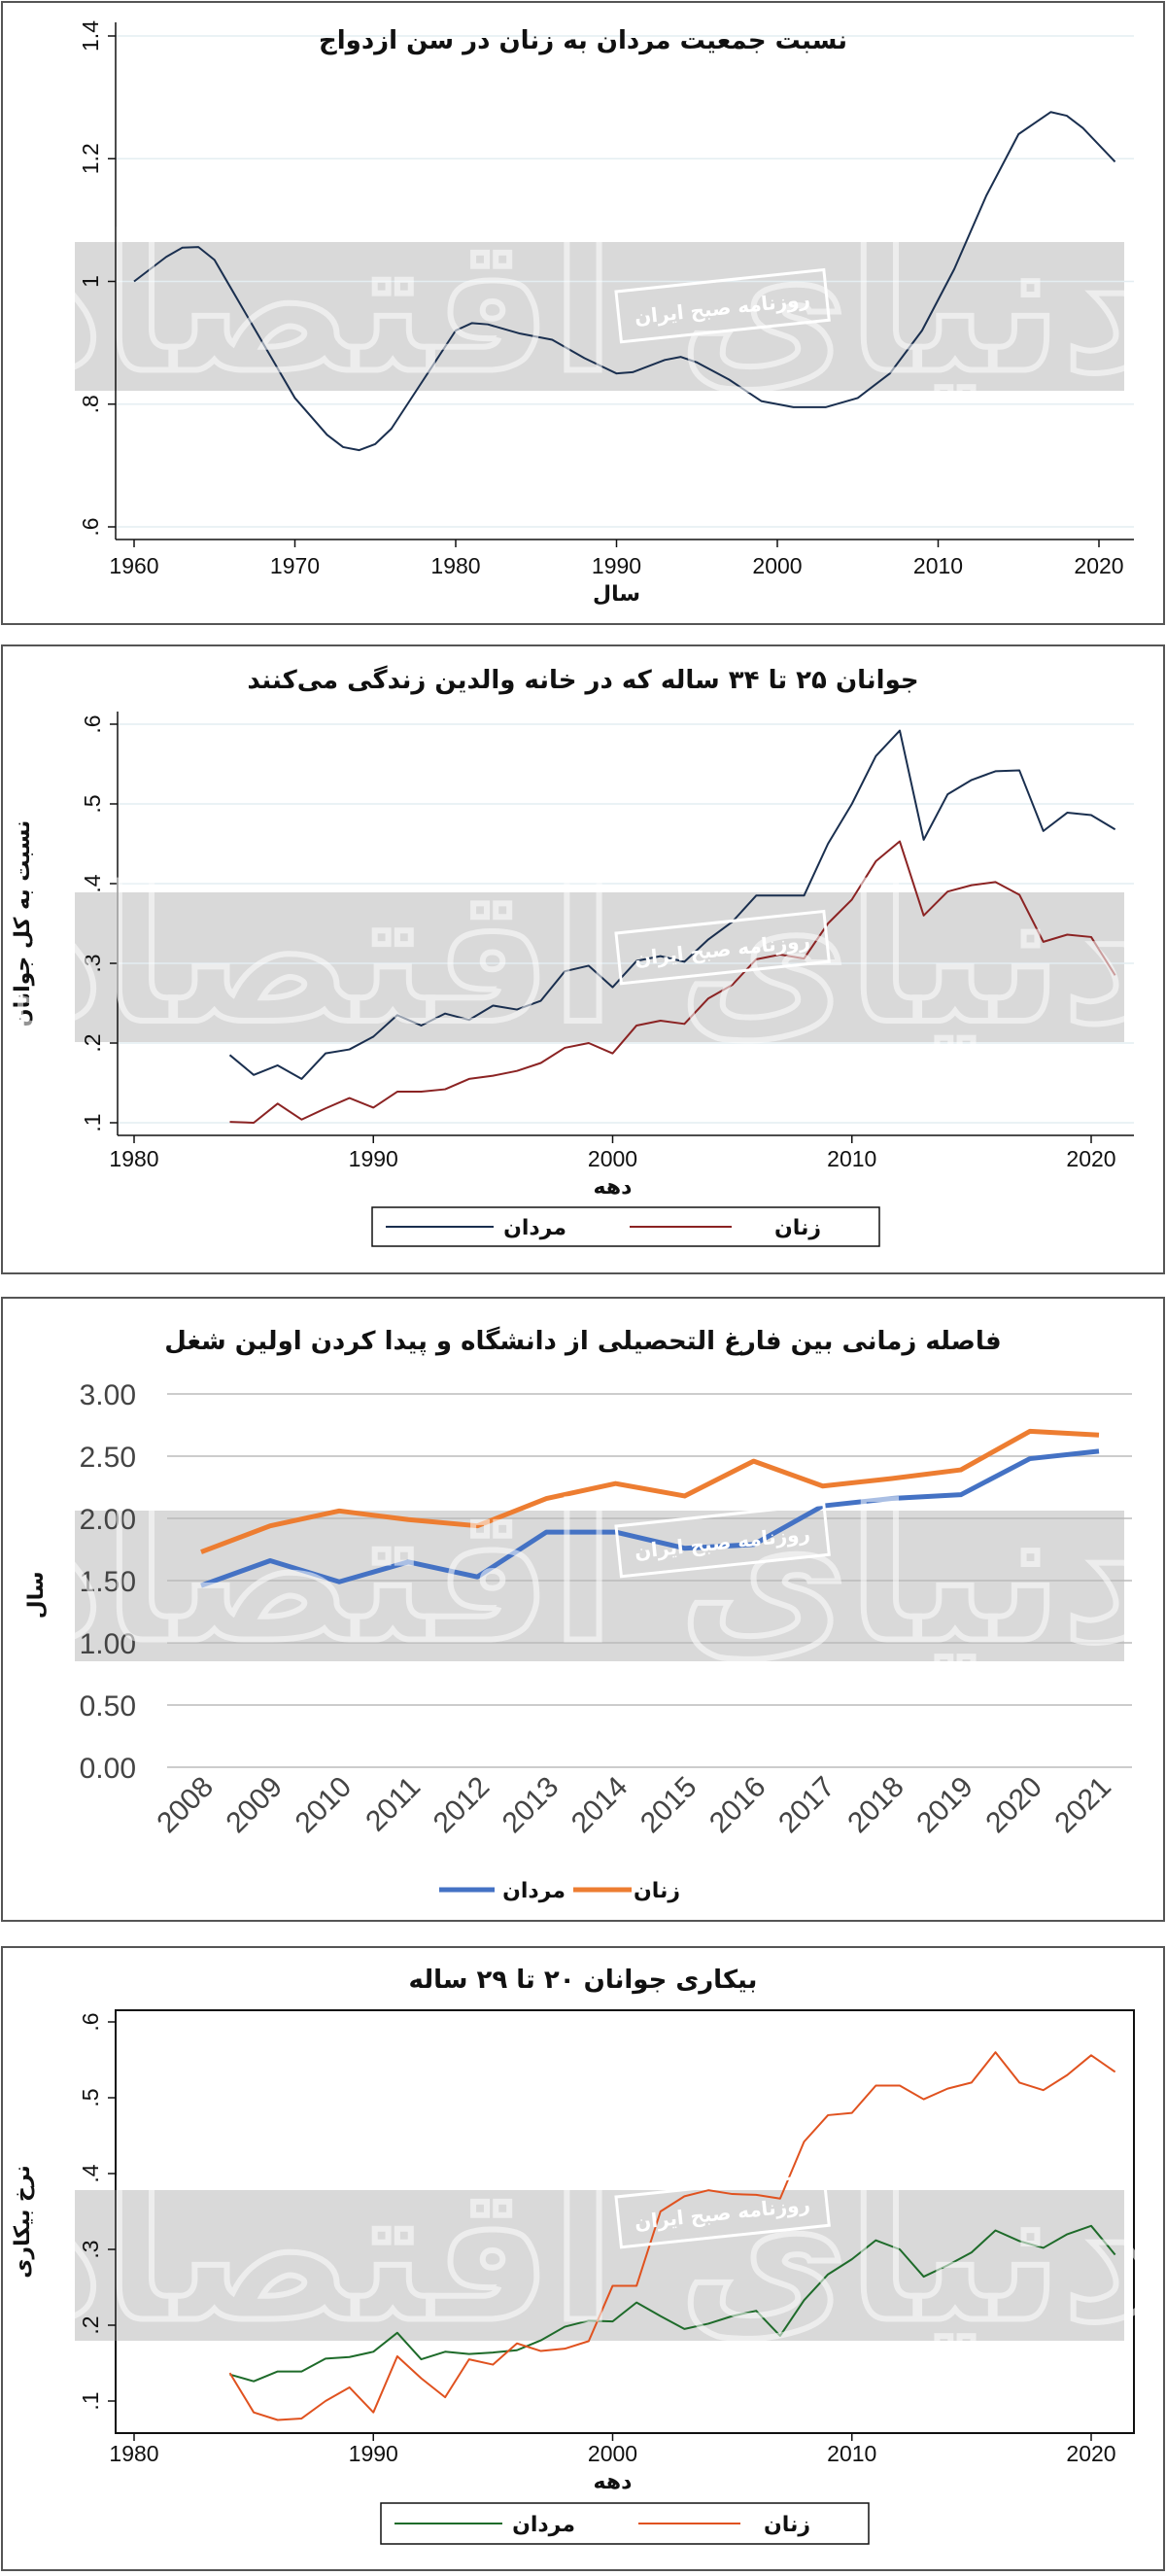 The image size is (1166, 2576). Describe the element at coordinates (108, 1395) in the screenshot. I see `y-tick-label: 3.00` at that location.